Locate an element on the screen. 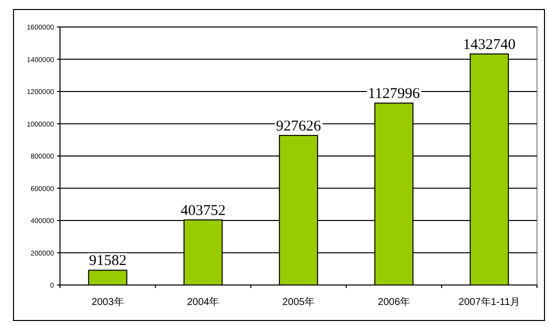 The height and width of the screenshot is (326, 548). bar is located at coordinates (108, 278).